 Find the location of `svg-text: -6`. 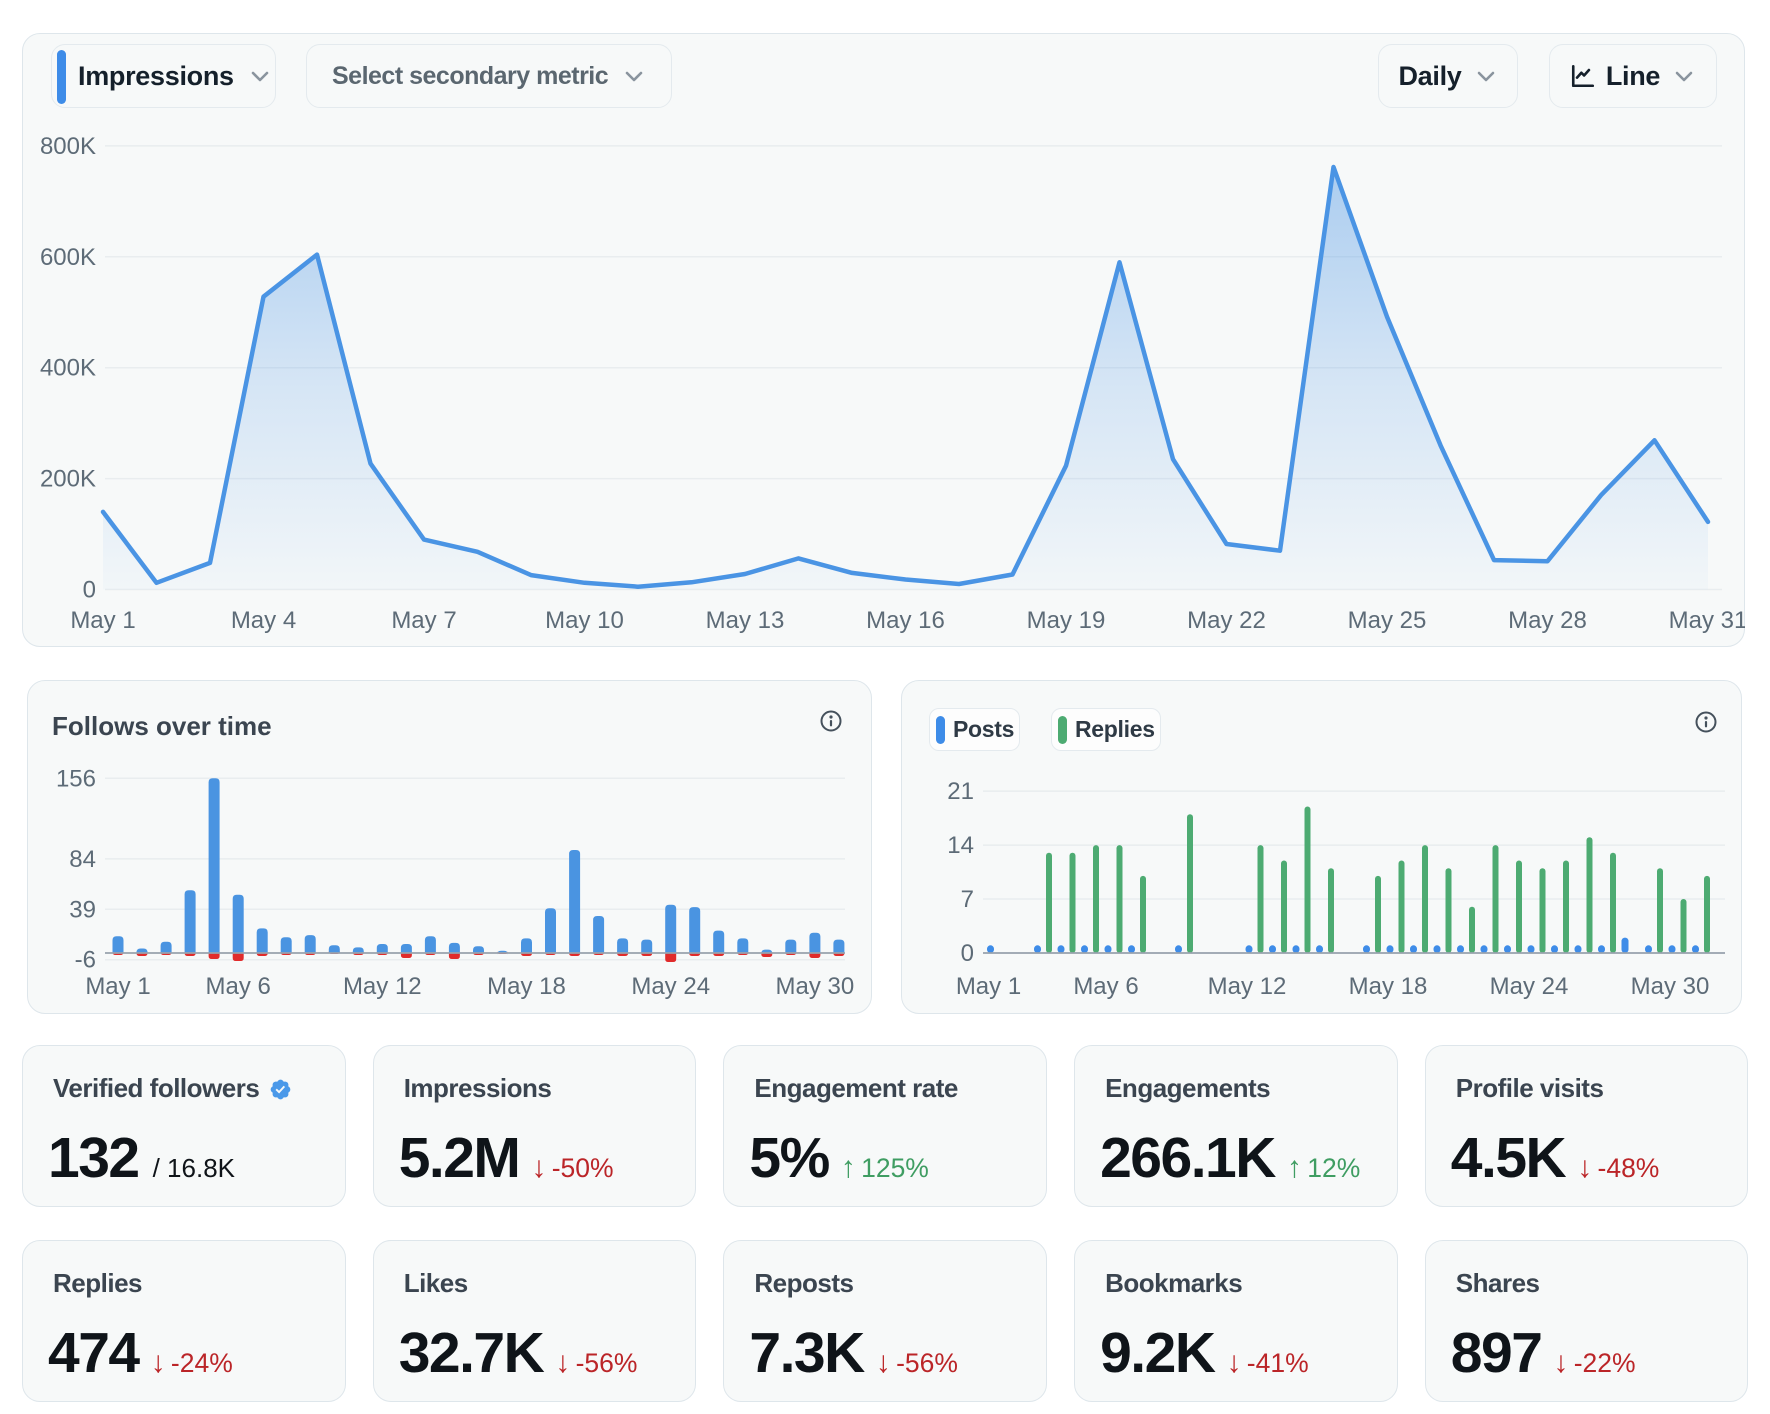

svg-text: -6 is located at coordinates (85, 960).